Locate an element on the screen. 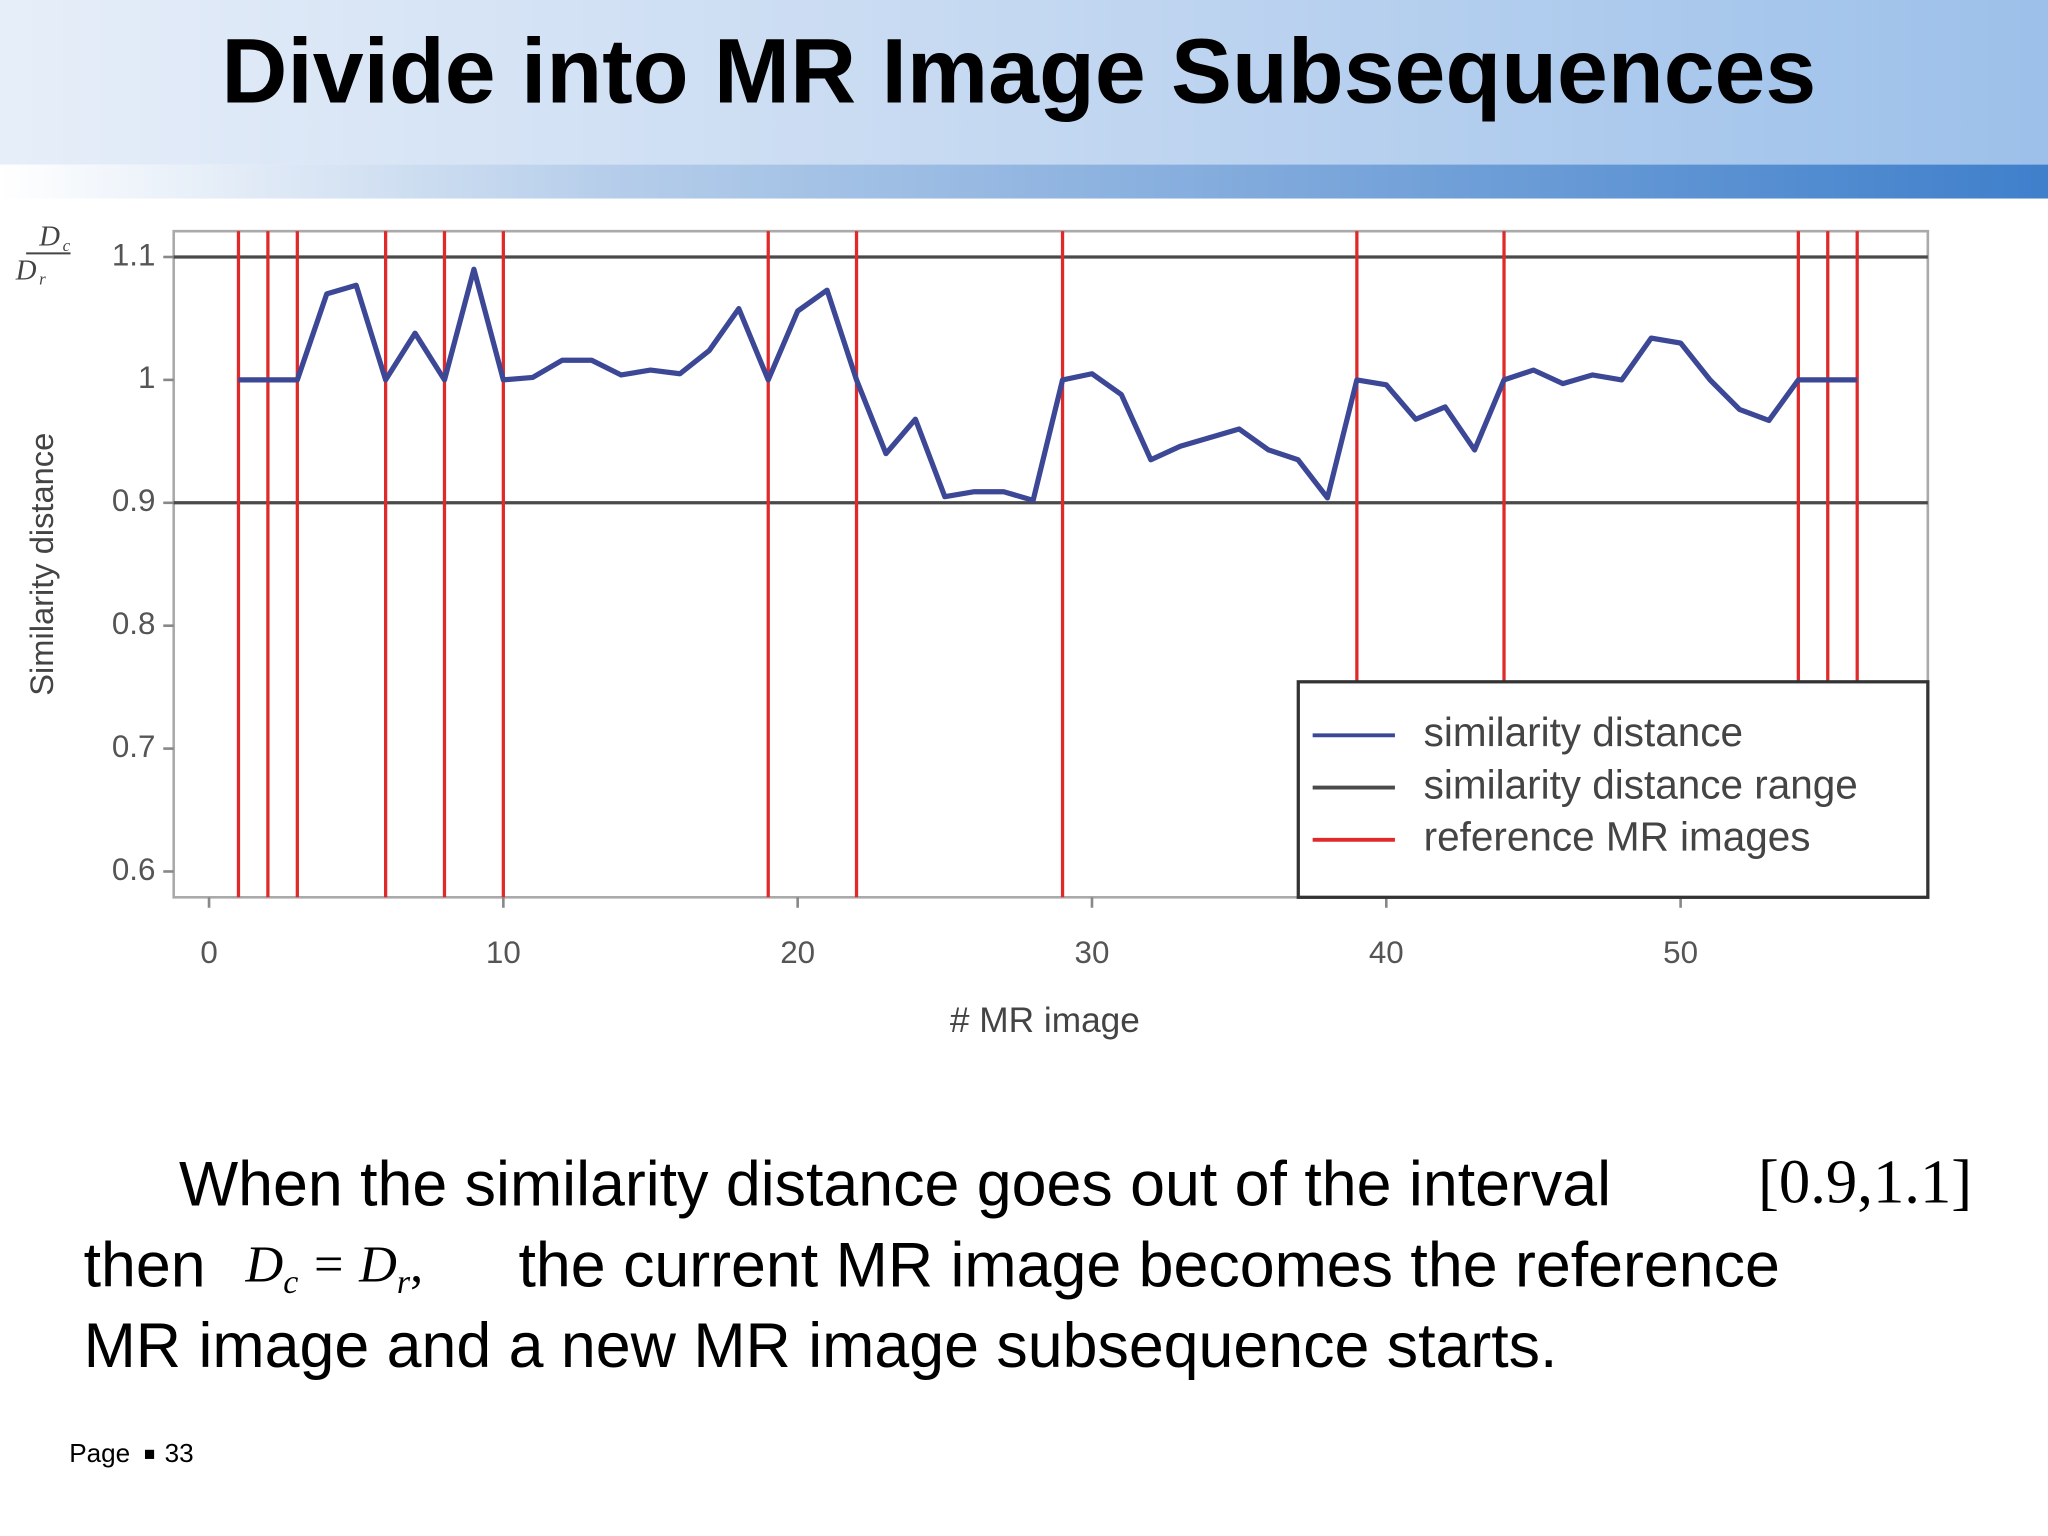 The image size is (2048, 1536). page-number: 33 is located at coordinates (179, 1453).